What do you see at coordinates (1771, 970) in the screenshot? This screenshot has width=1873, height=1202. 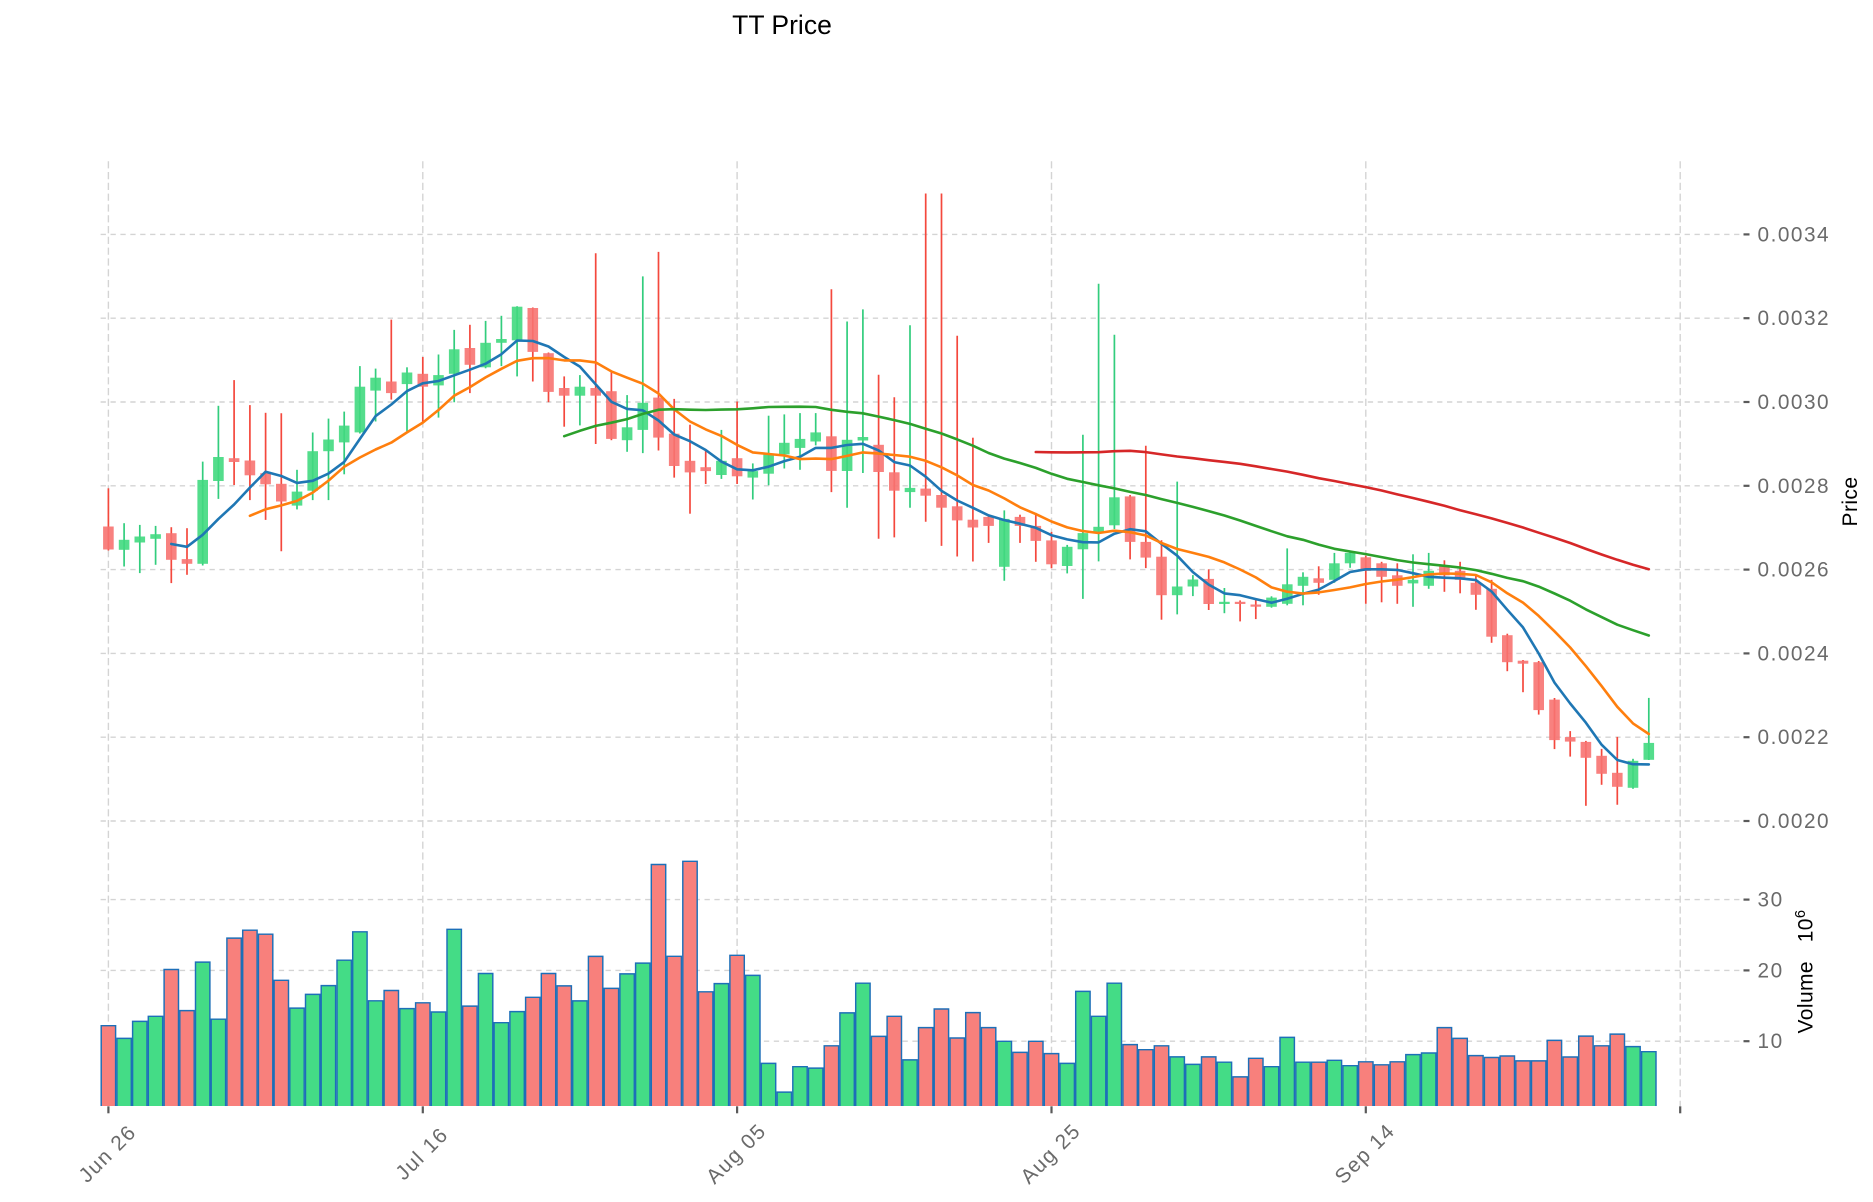 I see `svg-text: 20` at bounding box center [1771, 970].